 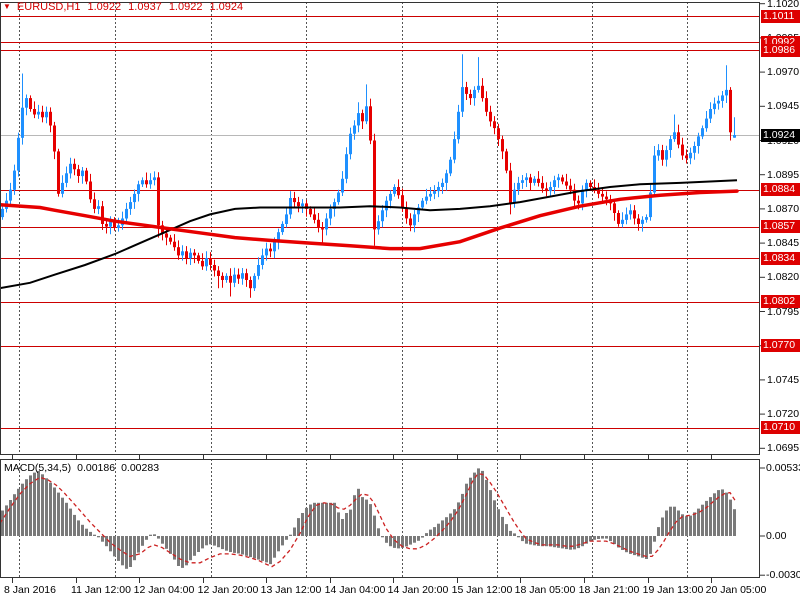 What do you see at coordinates (783, 448) in the screenshot?
I see `price-tick-label: 1.0695` at bounding box center [783, 448].